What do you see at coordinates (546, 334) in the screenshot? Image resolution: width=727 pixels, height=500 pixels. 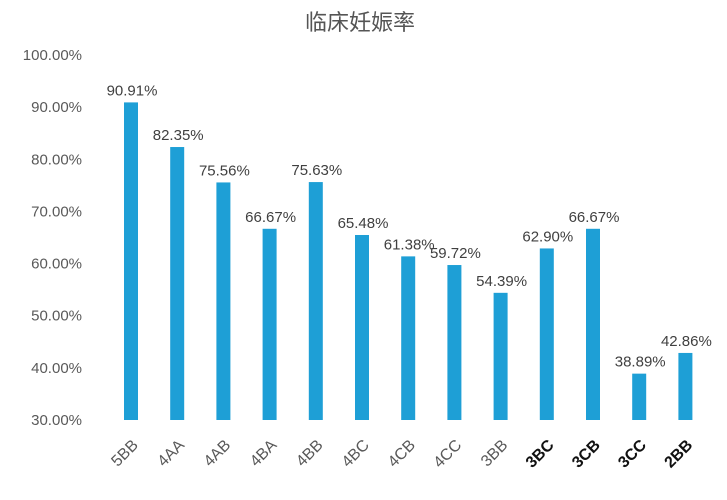 I see `bar-3bc` at bounding box center [546, 334].